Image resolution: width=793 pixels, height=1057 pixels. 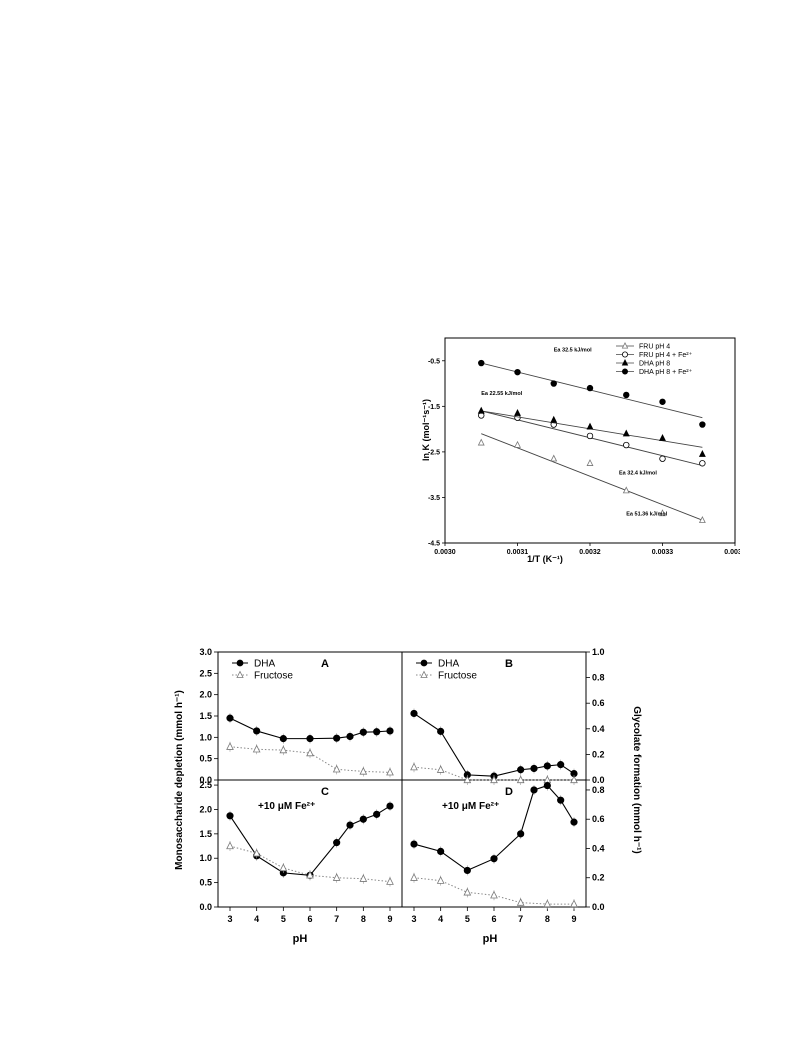 What do you see at coordinates (205, 652) in the screenshot?
I see `ph-left-tick-label: 3.0` at bounding box center [205, 652].